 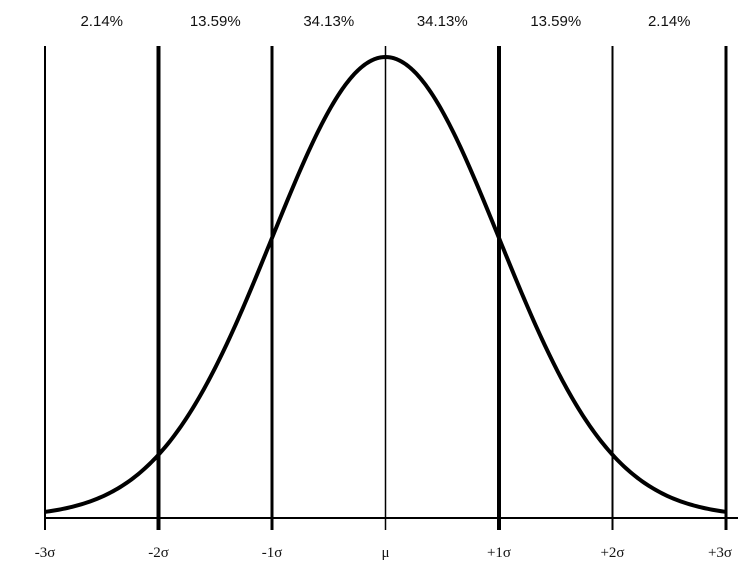 What do you see at coordinates (272, 553) in the screenshot?
I see `x-tick-label: -1σ` at bounding box center [272, 553].